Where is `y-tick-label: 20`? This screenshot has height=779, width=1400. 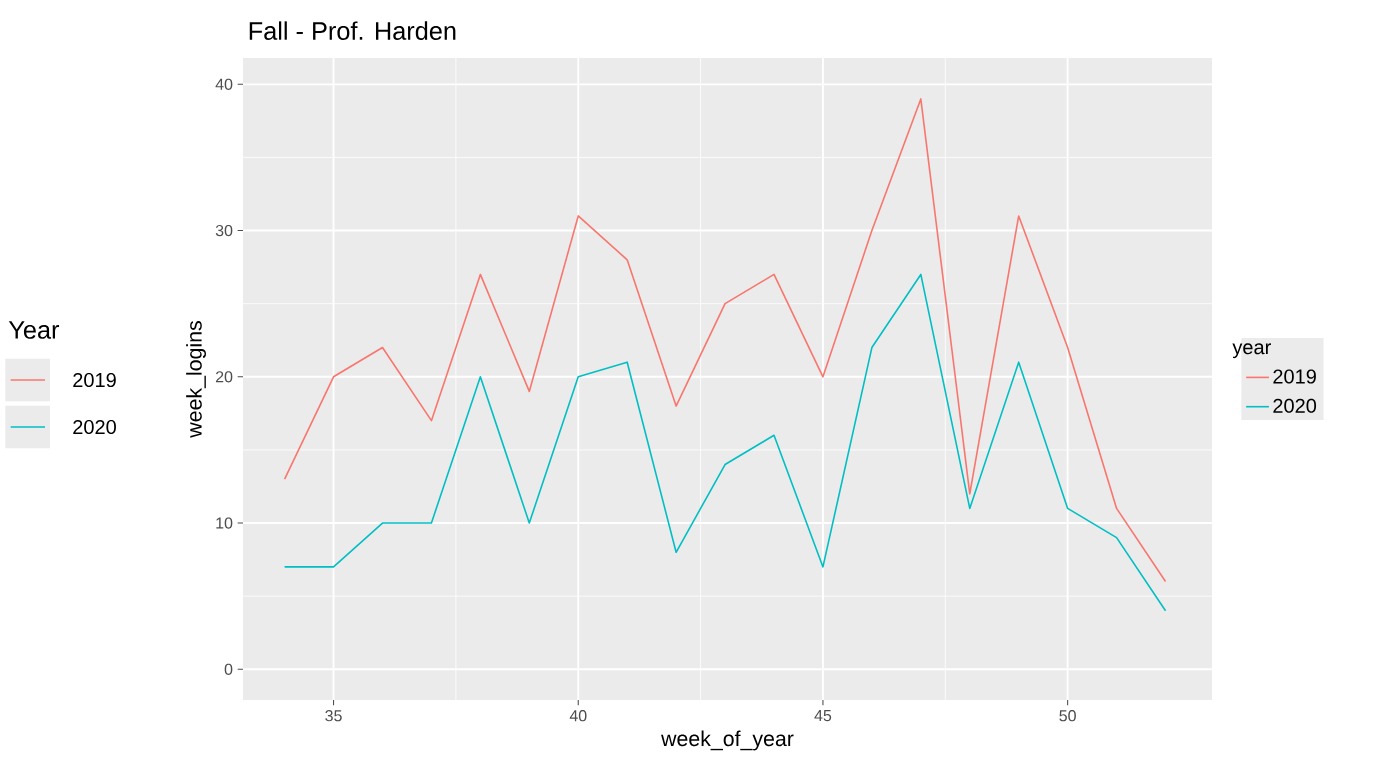 y-tick-label: 20 is located at coordinates (224, 377).